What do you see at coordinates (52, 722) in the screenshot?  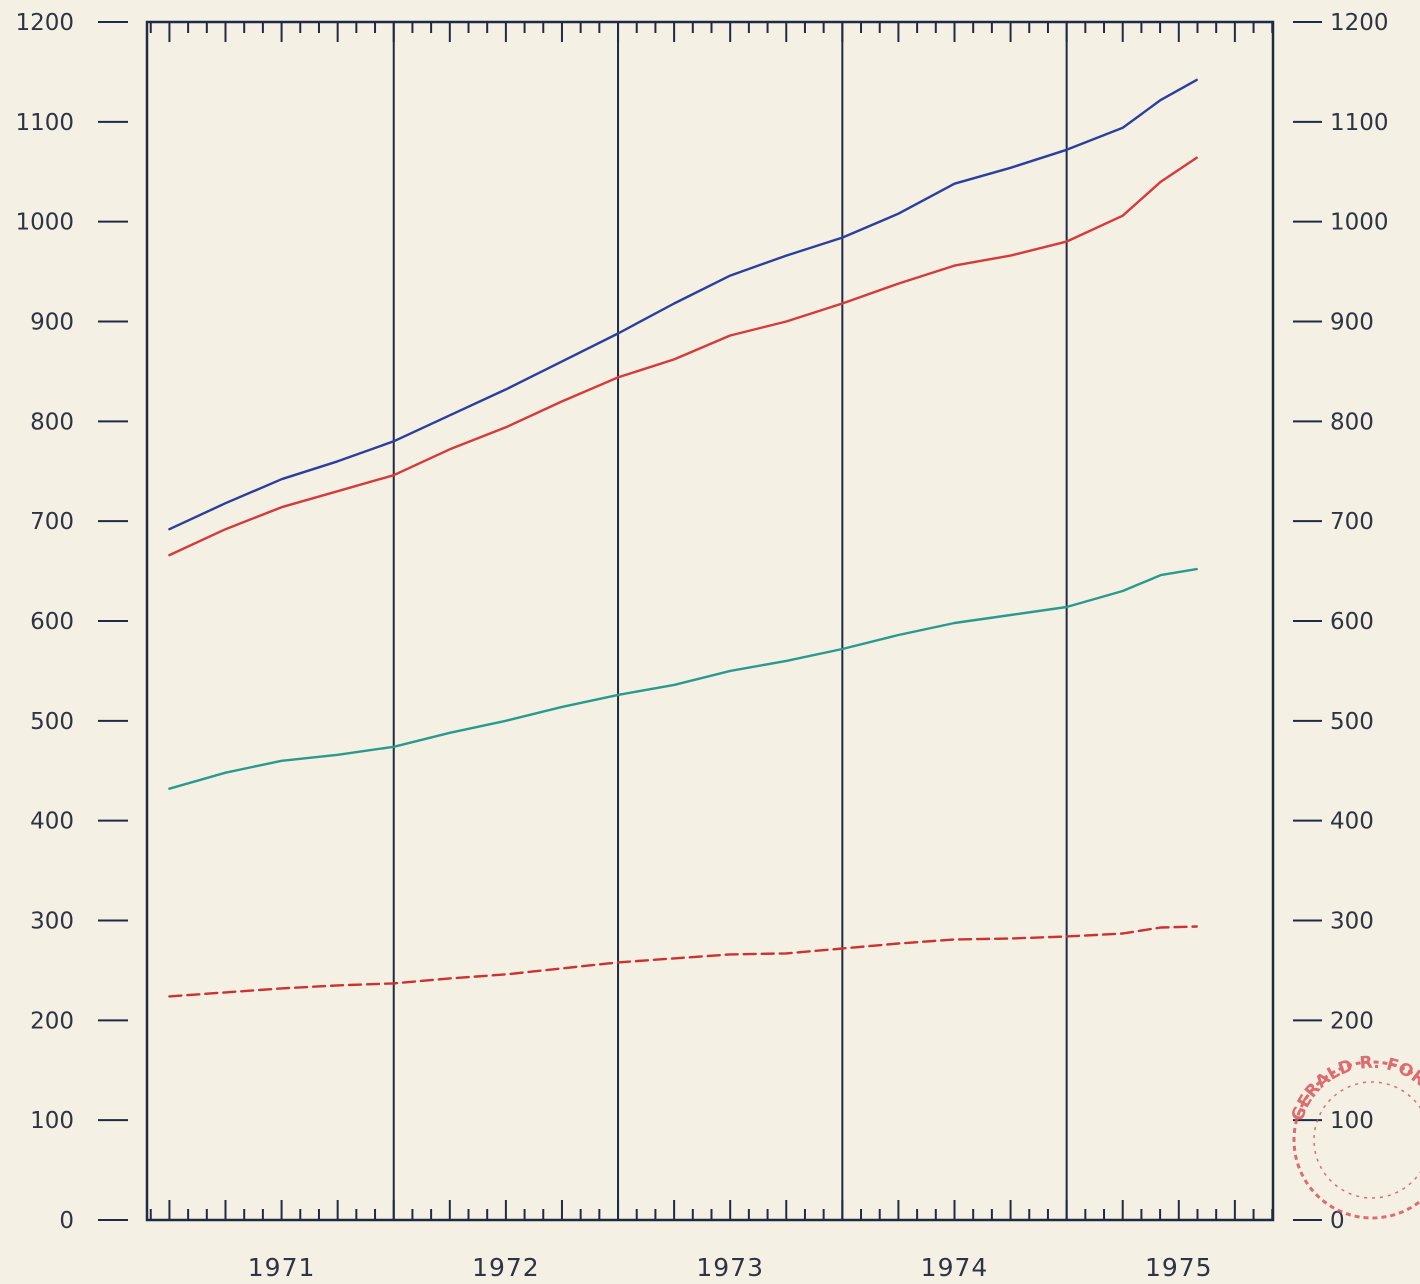 I see `y-tick-label-left: 500` at bounding box center [52, 722].